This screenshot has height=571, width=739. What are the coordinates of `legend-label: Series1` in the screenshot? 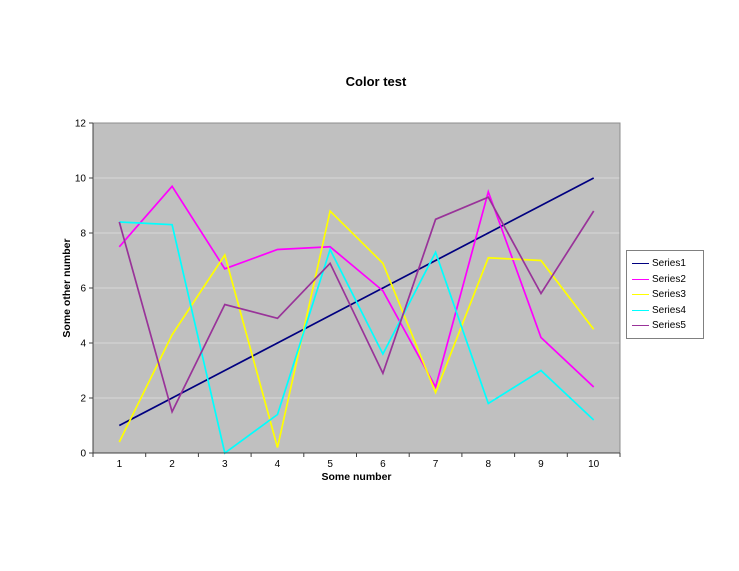 It's located at (669, 264).